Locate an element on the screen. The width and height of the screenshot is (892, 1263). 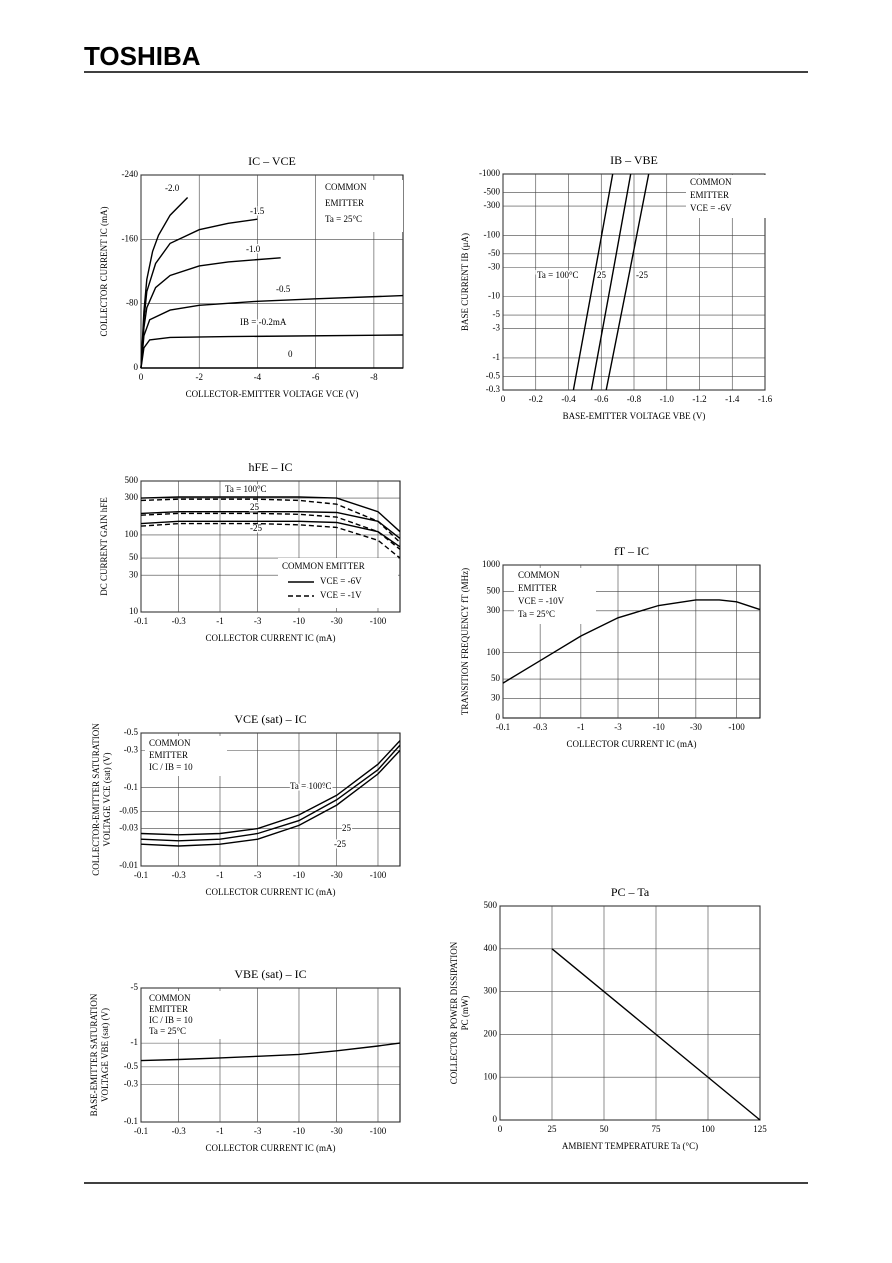
x-tick-label: -0.2 is located at coordinates (536, 399).